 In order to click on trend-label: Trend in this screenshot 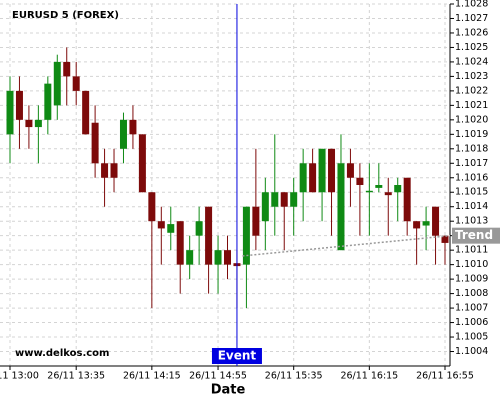, I will do `click(474, 235)`.